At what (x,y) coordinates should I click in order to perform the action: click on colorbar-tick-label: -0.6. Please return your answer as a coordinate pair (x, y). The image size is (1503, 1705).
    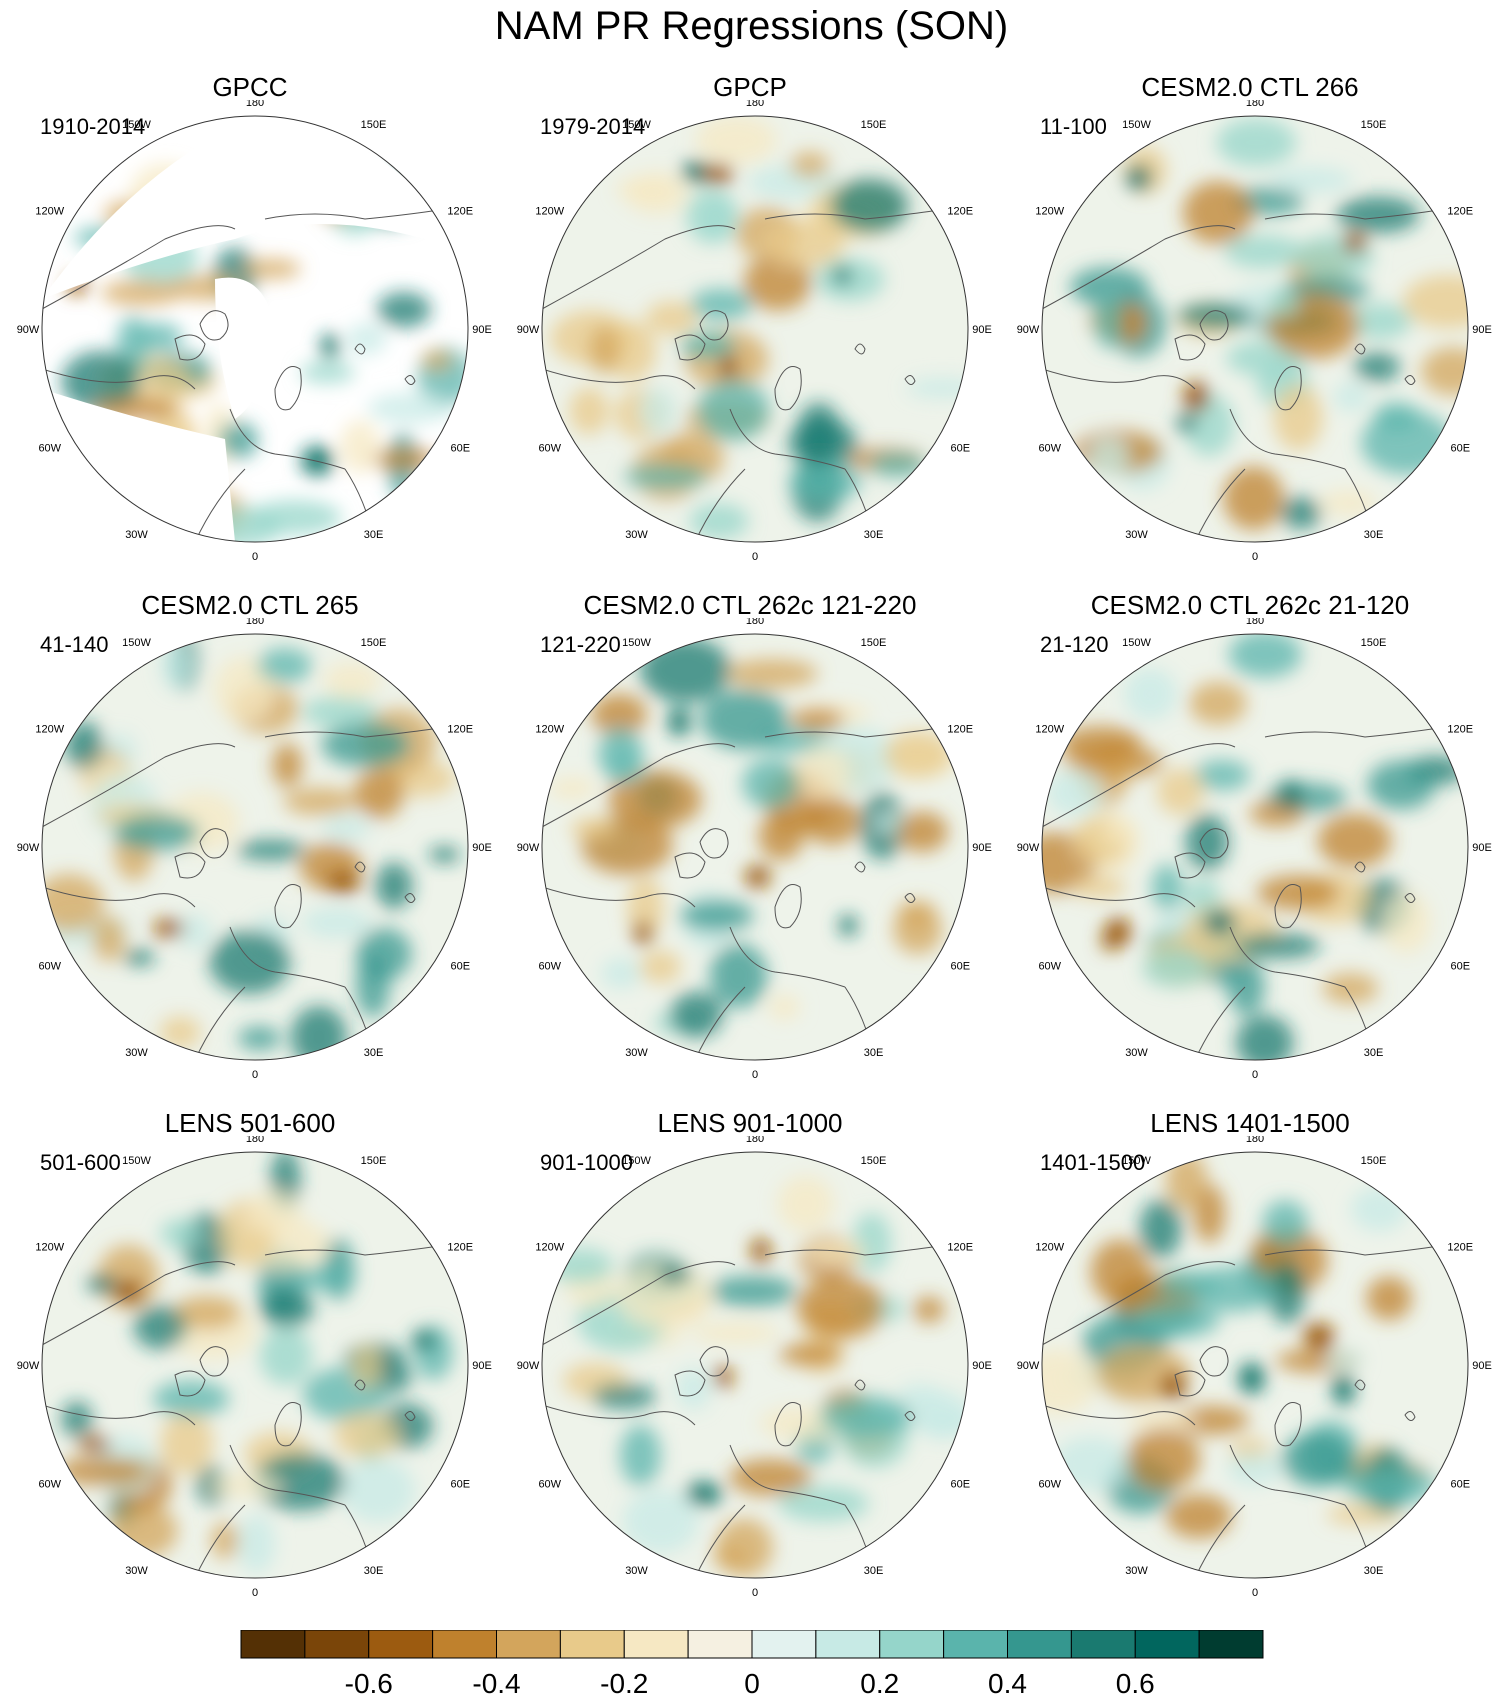
    Looking at the image, I should click on (368, 1683).